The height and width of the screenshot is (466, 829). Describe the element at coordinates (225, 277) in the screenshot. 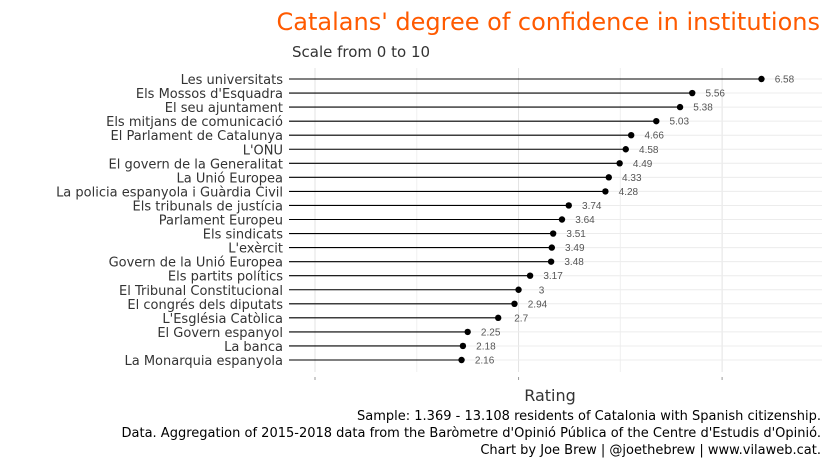

I see `y-tick-label: Els partits polítics` at that location.